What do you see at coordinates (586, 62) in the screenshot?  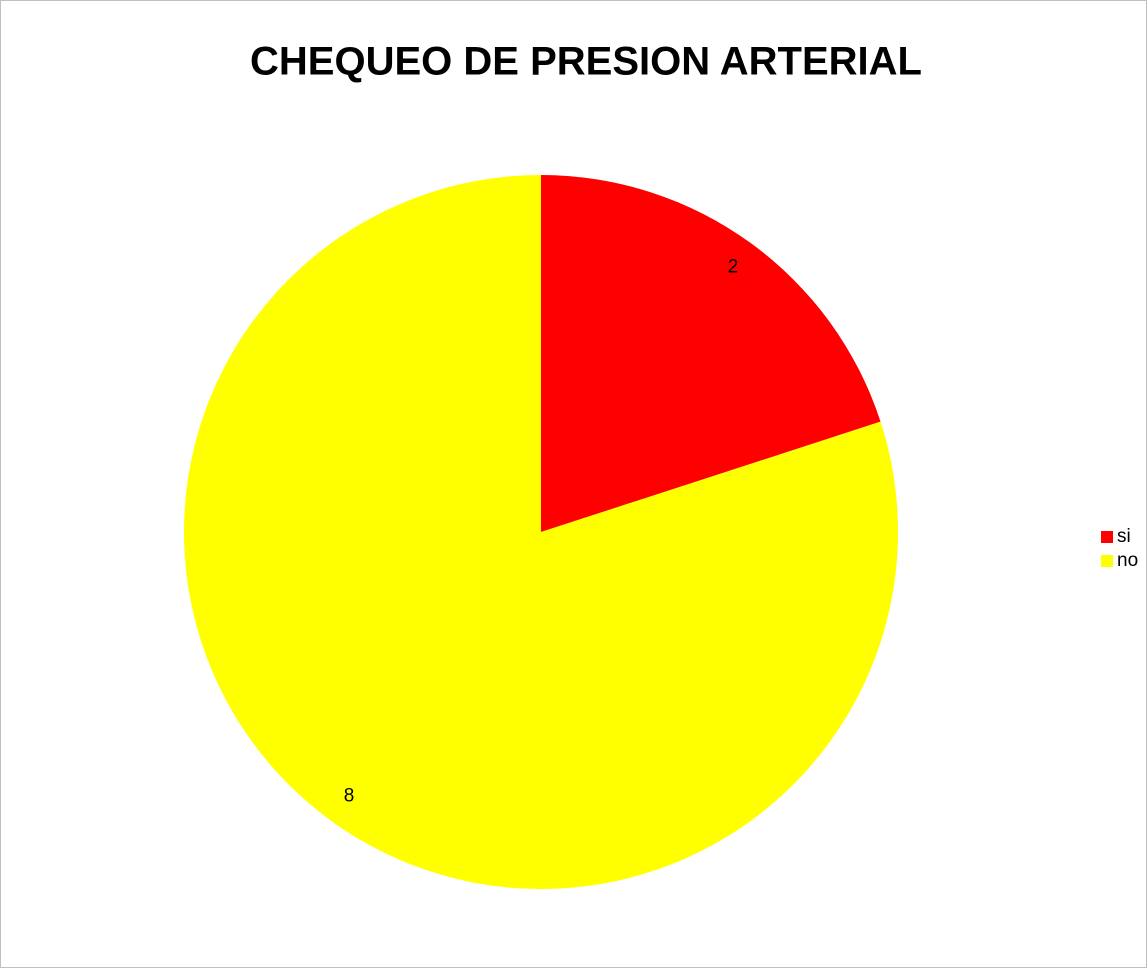 I see `chart-title: CHEQUEO DE PRESION ARTERIAL` at bounding box center [586, 62].